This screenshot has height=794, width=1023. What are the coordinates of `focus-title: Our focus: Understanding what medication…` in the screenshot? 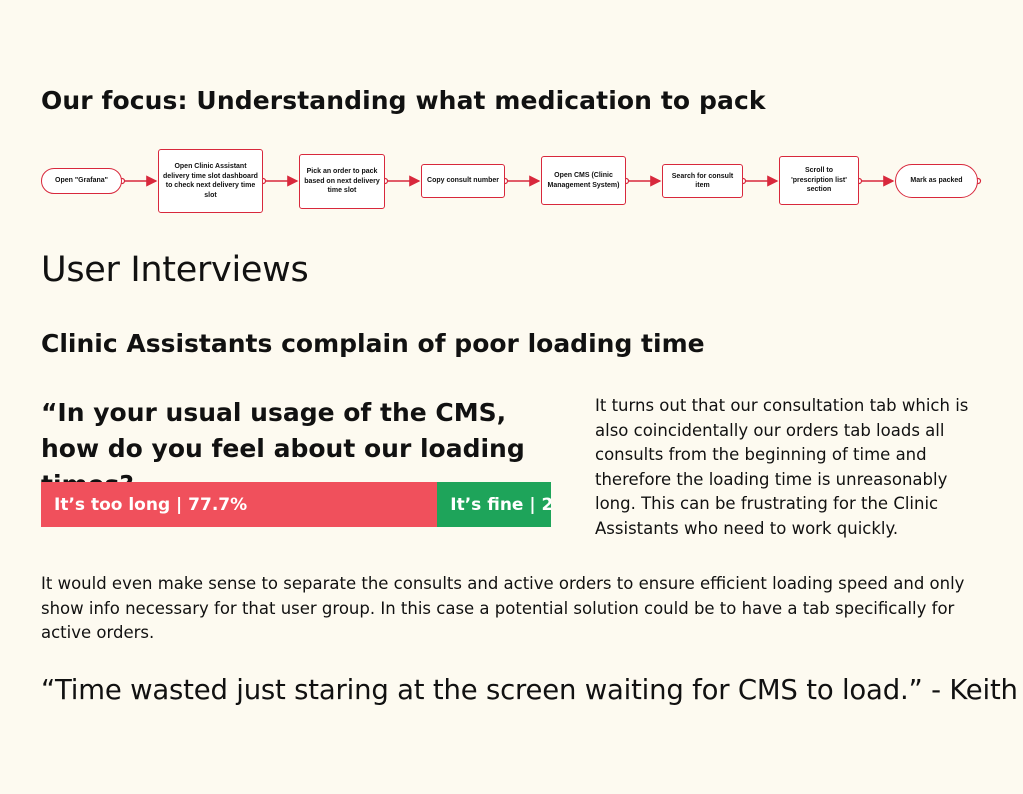 It's located at (403, 100).